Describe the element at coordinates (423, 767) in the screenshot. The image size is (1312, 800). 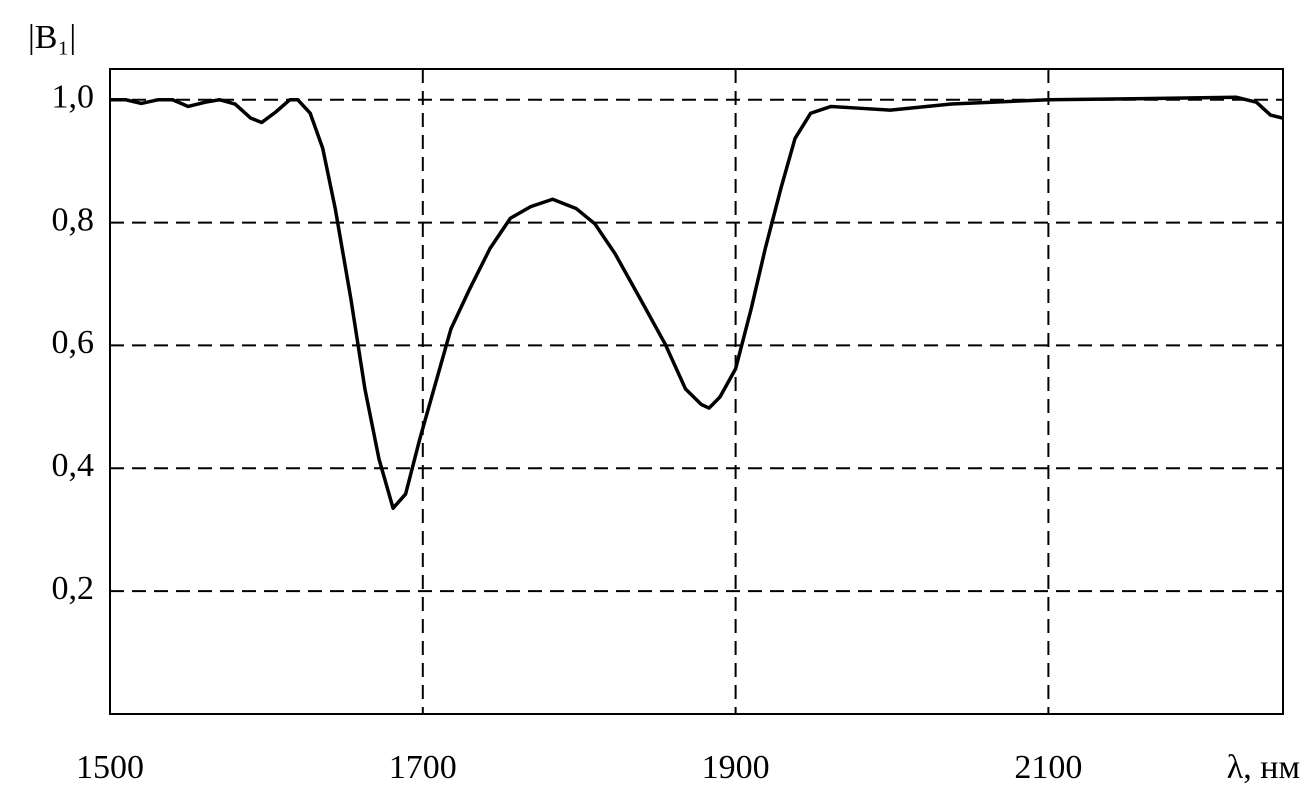
I see `x-tick-label: 1700` at that location.